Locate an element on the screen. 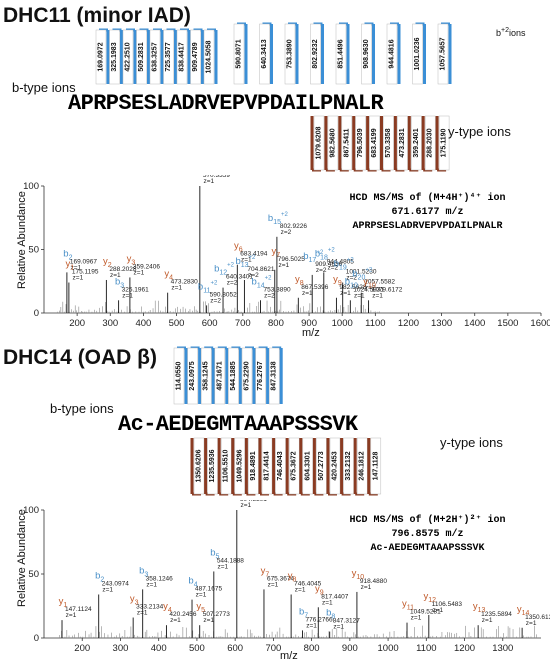 This screenshot has height=666, width=550. spec1-peak-charge-y3: z=1 is located at coordinates (139, 272).